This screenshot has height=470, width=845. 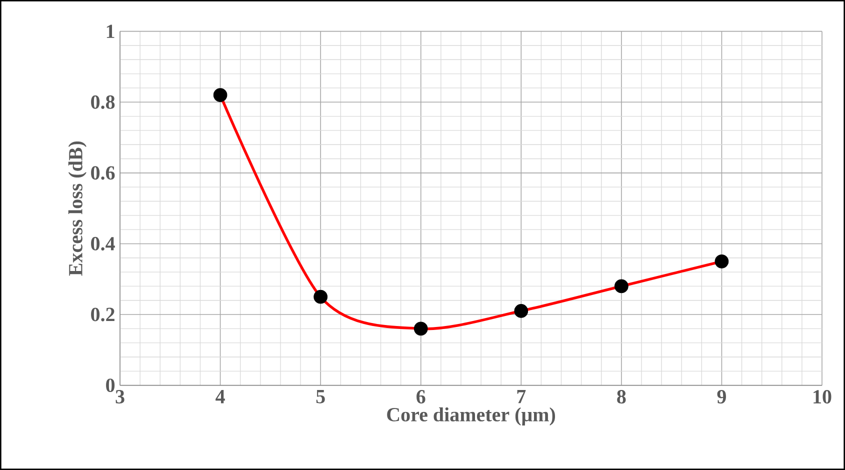 I want to click on y-tick-label: 0.4, so click(x=103, y=243).